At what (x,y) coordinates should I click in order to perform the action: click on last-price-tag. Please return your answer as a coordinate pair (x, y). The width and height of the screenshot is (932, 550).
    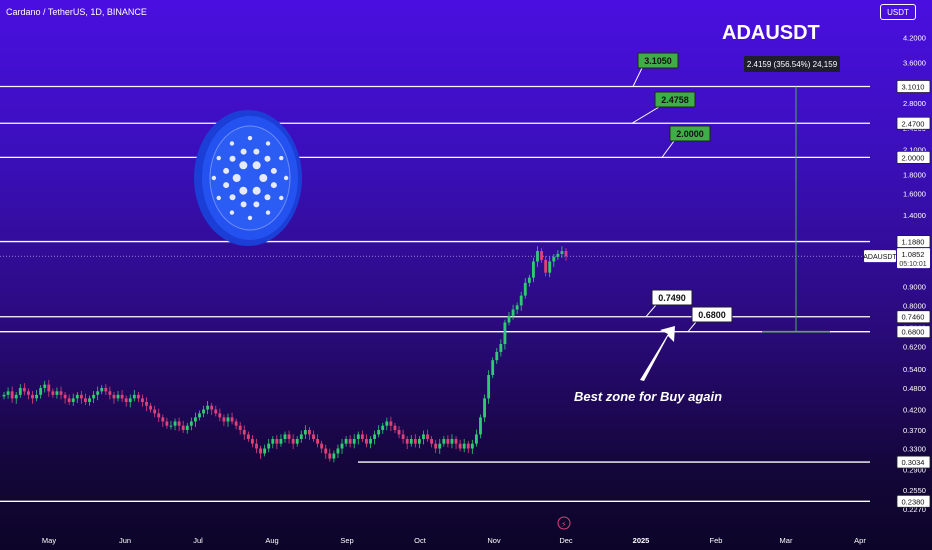
    Looking at the image, I should click on (913, 258).